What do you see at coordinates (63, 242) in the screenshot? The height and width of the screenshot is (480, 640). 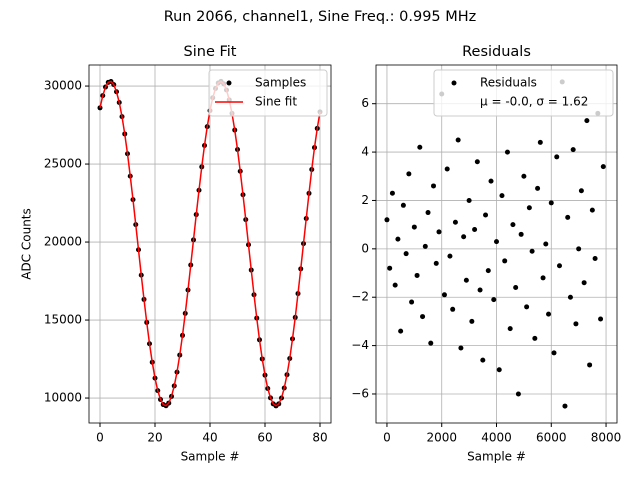 I see `y-tick-label: 20000` at bounding box center [63, 242].